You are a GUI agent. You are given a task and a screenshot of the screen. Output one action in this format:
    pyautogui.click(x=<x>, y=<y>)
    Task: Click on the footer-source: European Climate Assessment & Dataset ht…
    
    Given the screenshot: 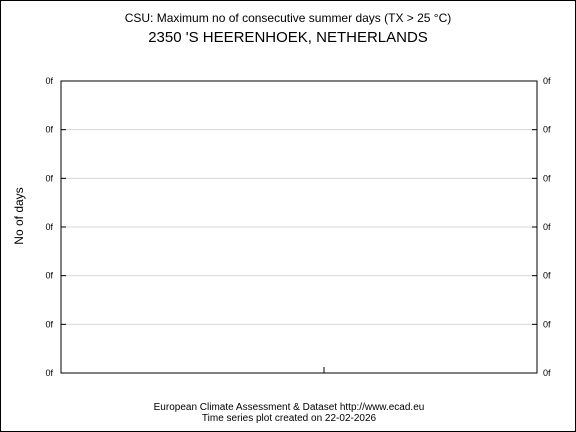 What is the action you would take?
    pyautogui.click(x=289, y=407)
    